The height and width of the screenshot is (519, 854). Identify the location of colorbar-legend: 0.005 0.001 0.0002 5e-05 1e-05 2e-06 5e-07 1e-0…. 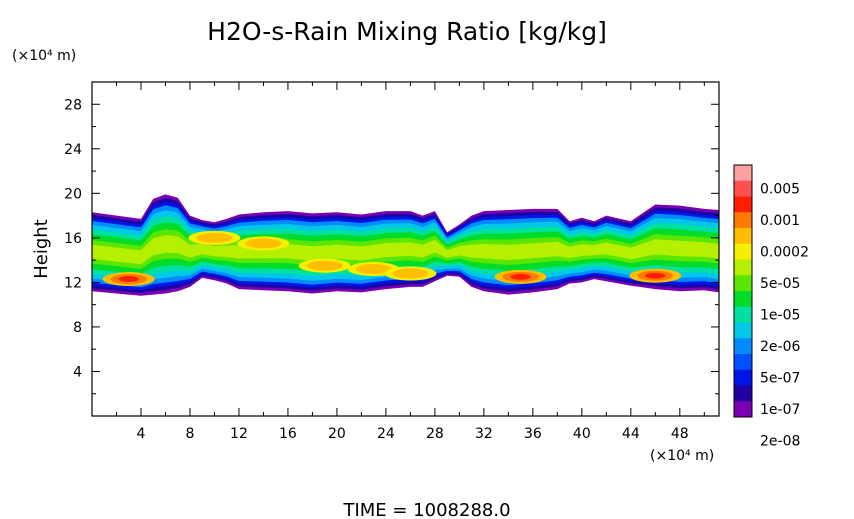
(771, 307).